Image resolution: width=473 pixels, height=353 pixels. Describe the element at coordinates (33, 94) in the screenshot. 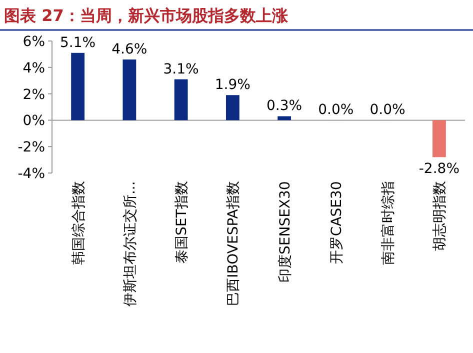

I see `y-tick-label: 2%` at that location.